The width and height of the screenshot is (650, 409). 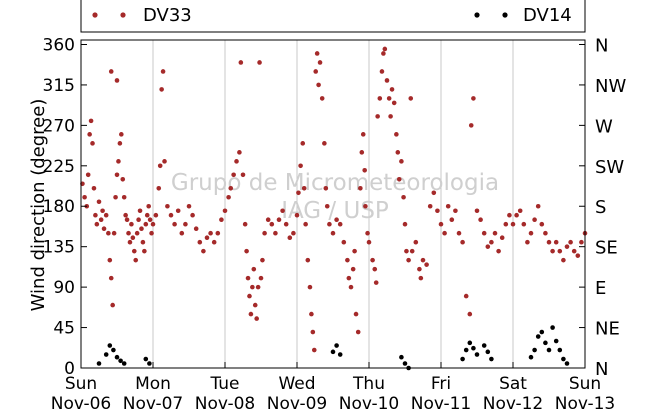 I want to click on y-tick-label: 0, so click(x=69, y=369).